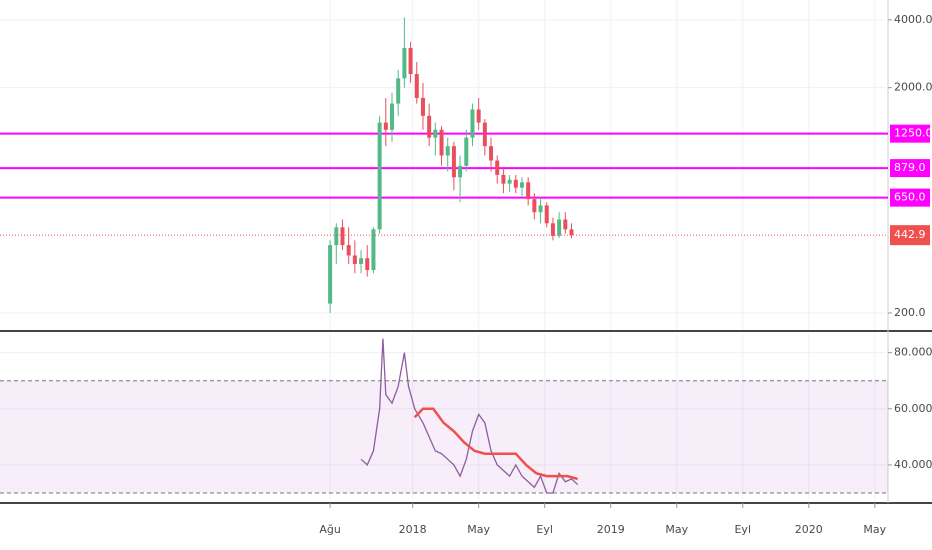 The width and height of the screenshot is (932, 550). I want to click on last-price-label: 442.9, so click(910, 234).